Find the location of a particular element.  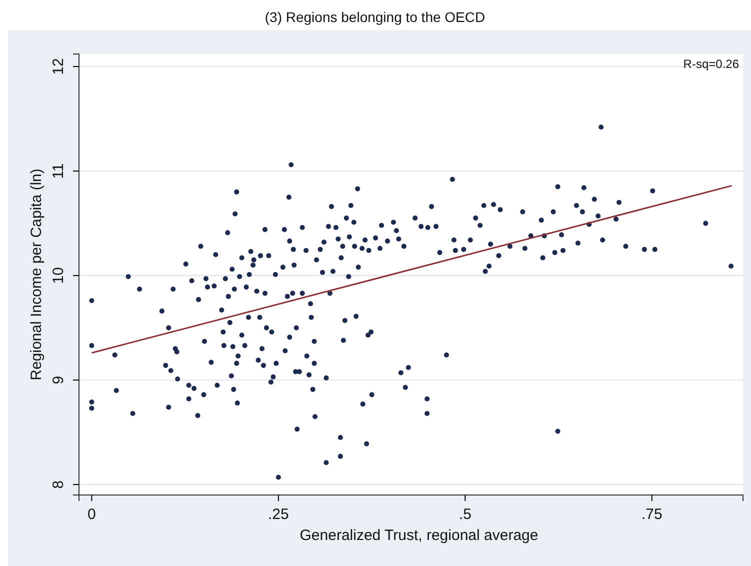

x-tick-label: 0 is located at coordinates (92, 514).